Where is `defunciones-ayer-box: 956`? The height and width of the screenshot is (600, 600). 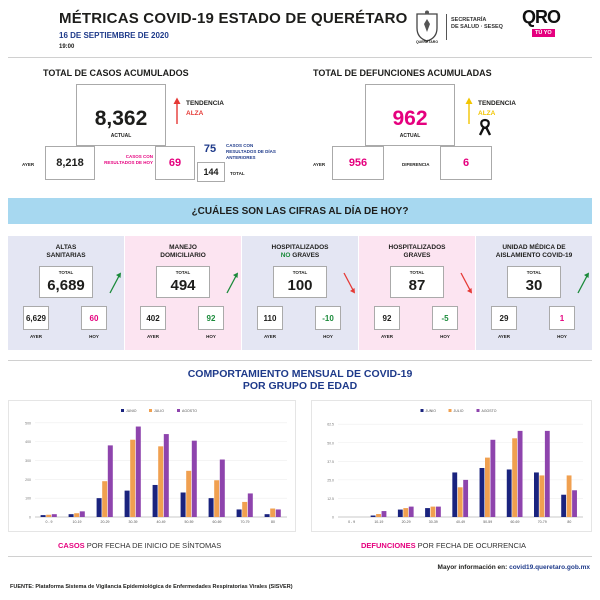 defunciones-ayer-box: 956 is located at coordinates (358, 163).